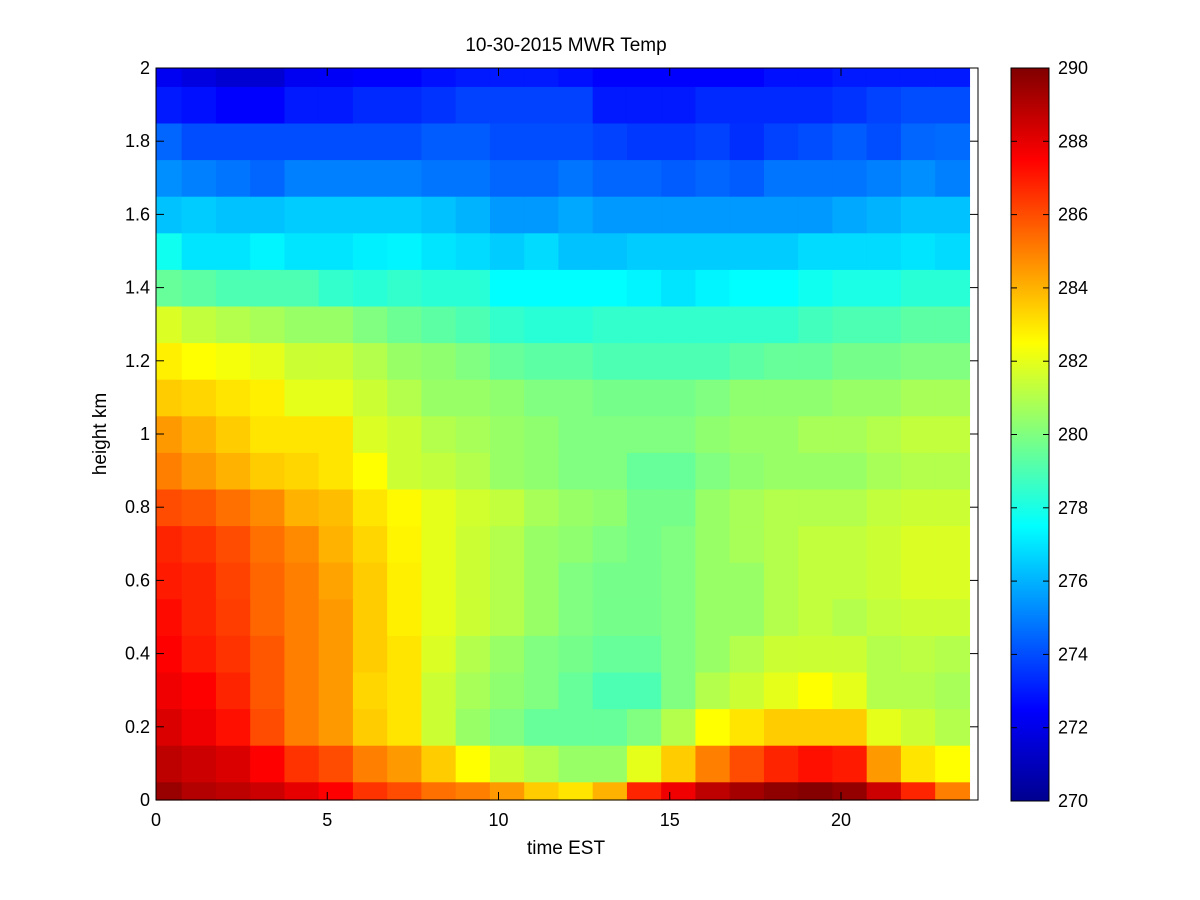 This screenshot has height=900, width=1200. What do you see at coordinates (670, 820) in the screenshot?
I see `x-tick-label: 15` at bounding box center [670, 820].